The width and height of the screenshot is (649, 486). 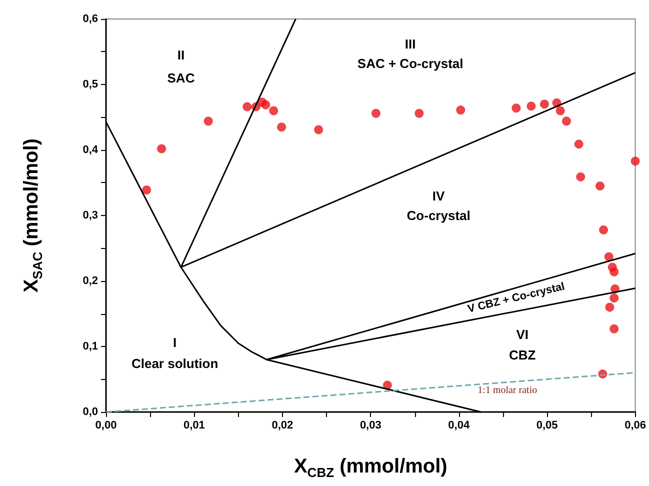 I want to click on y-tick-label: 0,5, so click(x=90, y=84).